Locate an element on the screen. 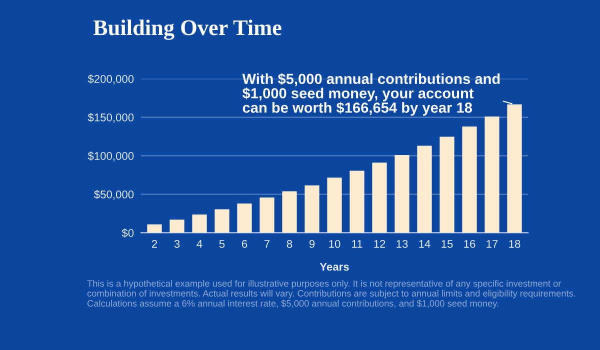  x-tick-label: 7 is located at coordinates (267, 244).